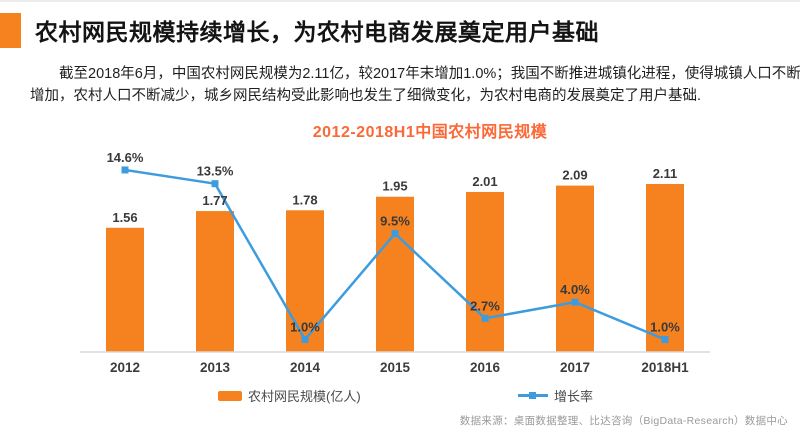 This screenshot has width=800, height=431. Describe the element at coordinates (575, 367) in the screenshot. I see `x-tick-2017: 2017` at that location.